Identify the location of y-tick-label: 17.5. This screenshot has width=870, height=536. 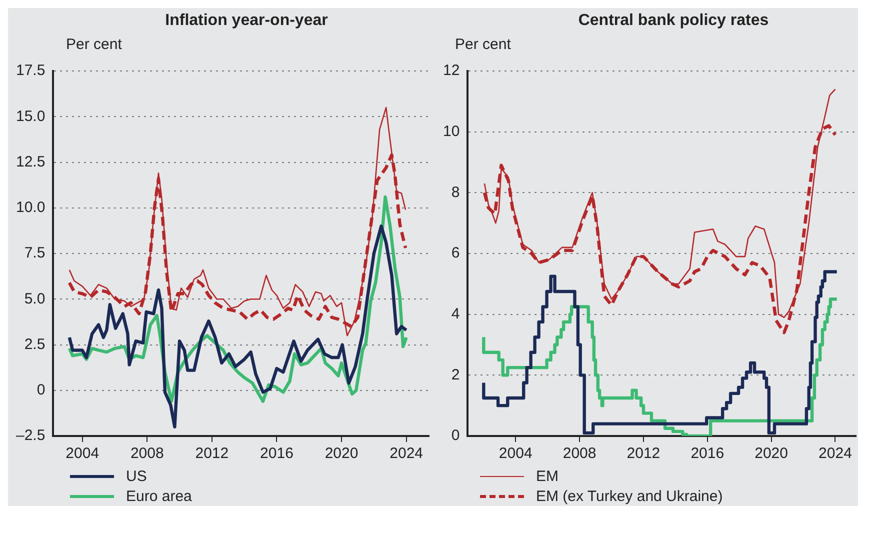
(31, 71).